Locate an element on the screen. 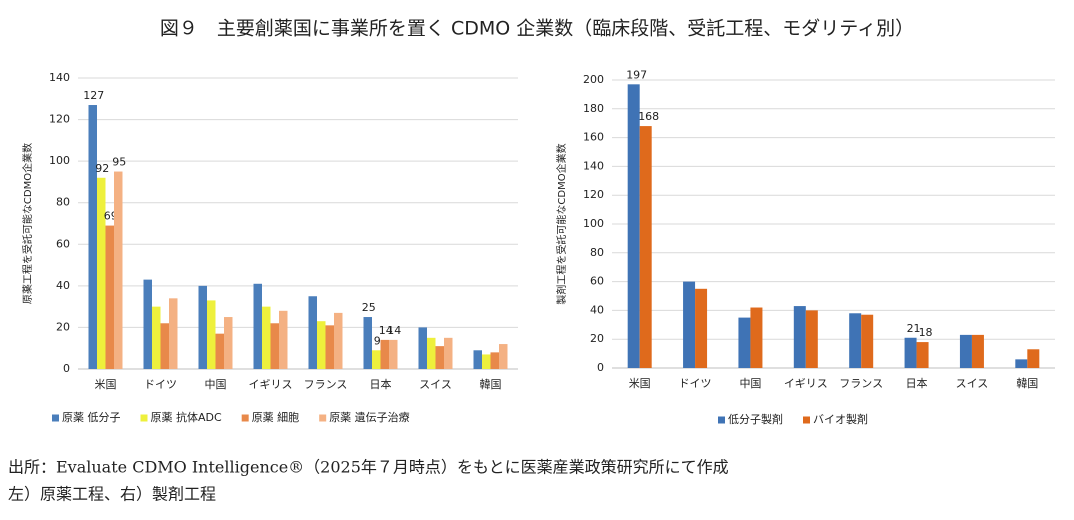  y-tick-label: 180 is located at coordinates (593, 108).